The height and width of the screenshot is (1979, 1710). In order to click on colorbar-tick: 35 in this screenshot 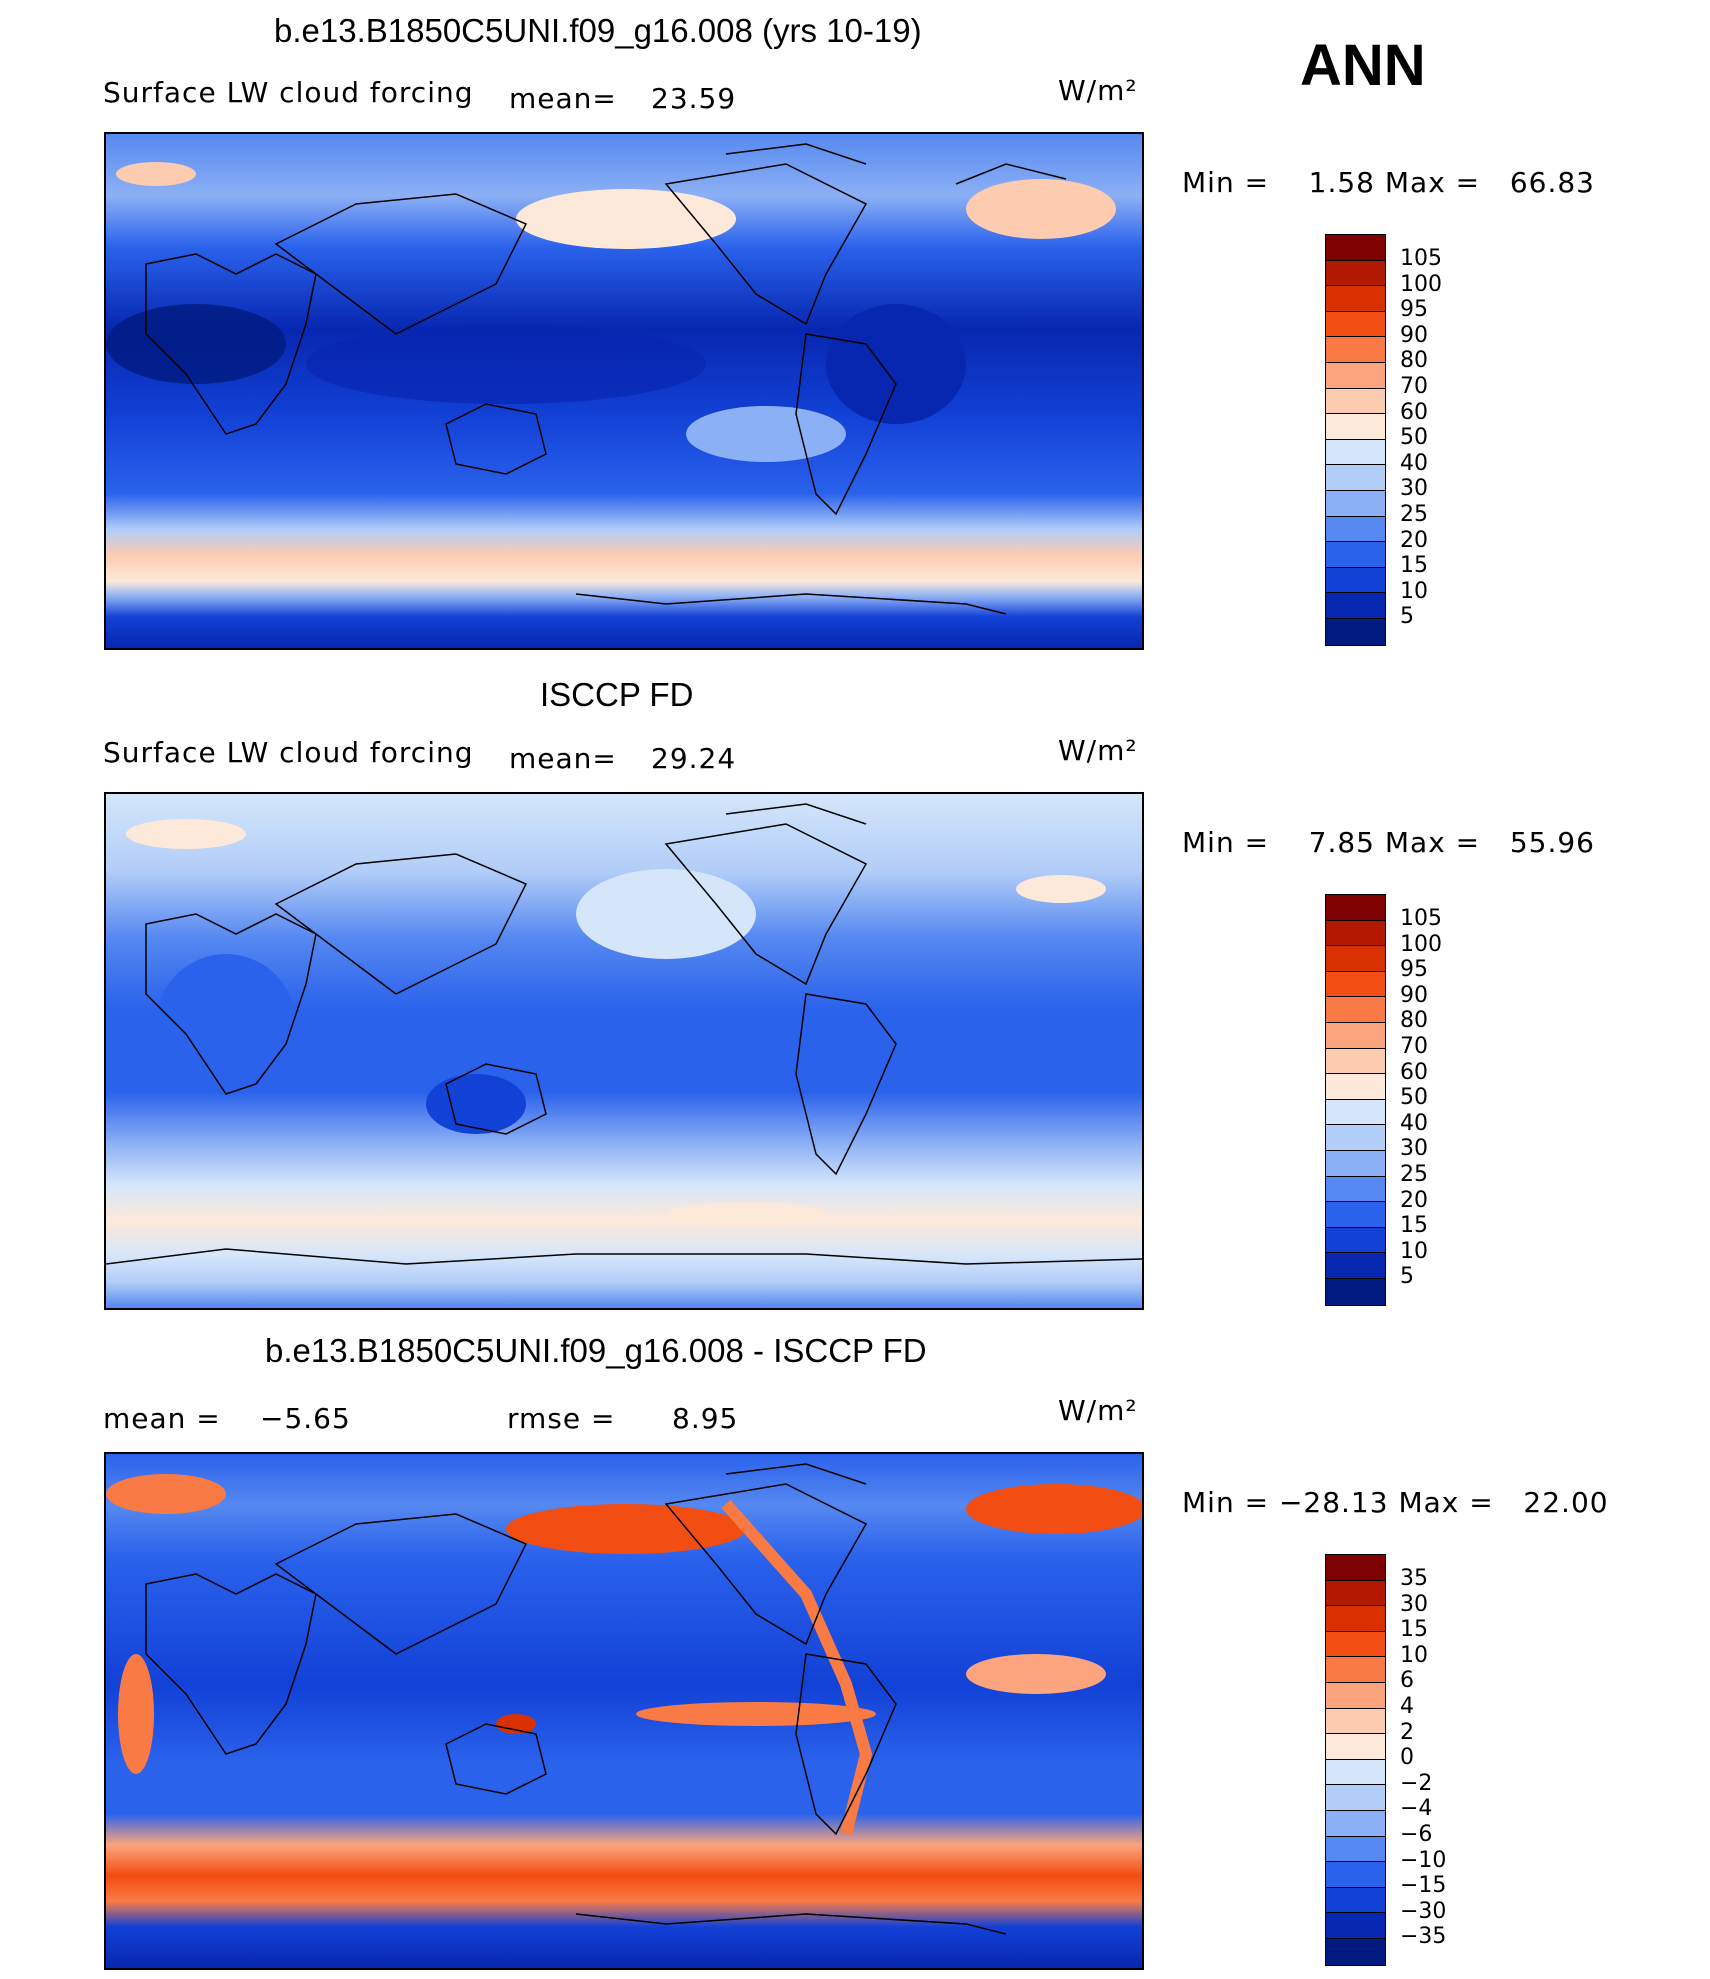, I will do `click(1414, 1578)`.